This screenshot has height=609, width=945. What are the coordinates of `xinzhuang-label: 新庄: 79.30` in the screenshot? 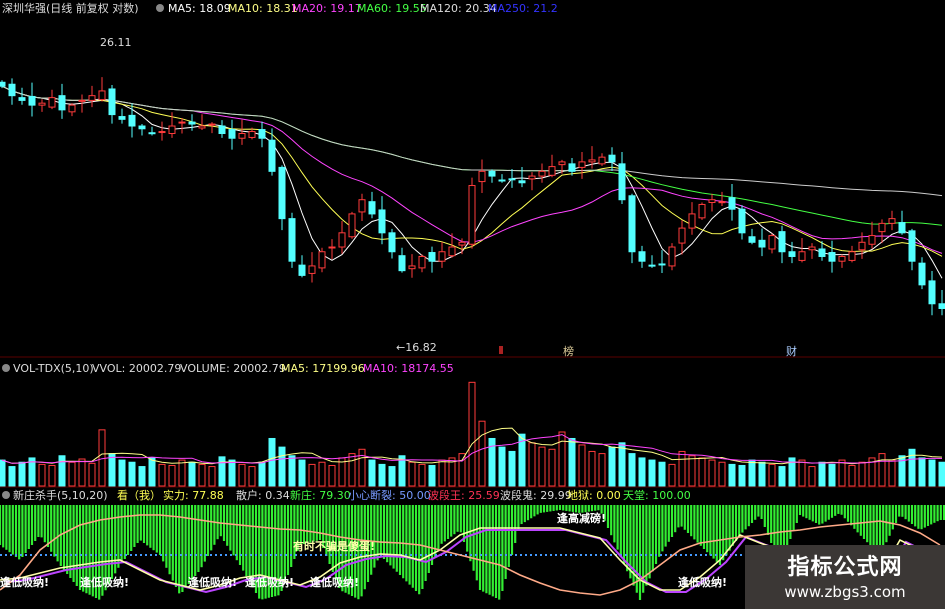 It's located at (320, 495).